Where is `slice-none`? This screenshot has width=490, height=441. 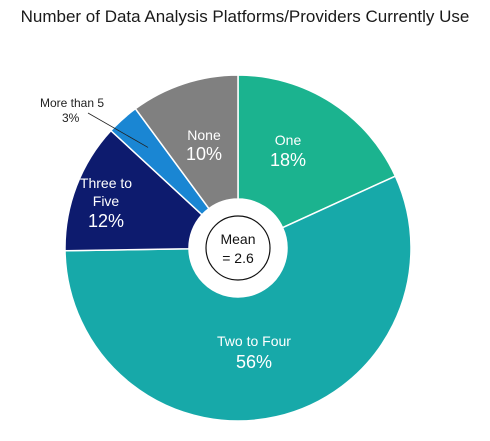 slice-none is located at coordinates (186, 142).